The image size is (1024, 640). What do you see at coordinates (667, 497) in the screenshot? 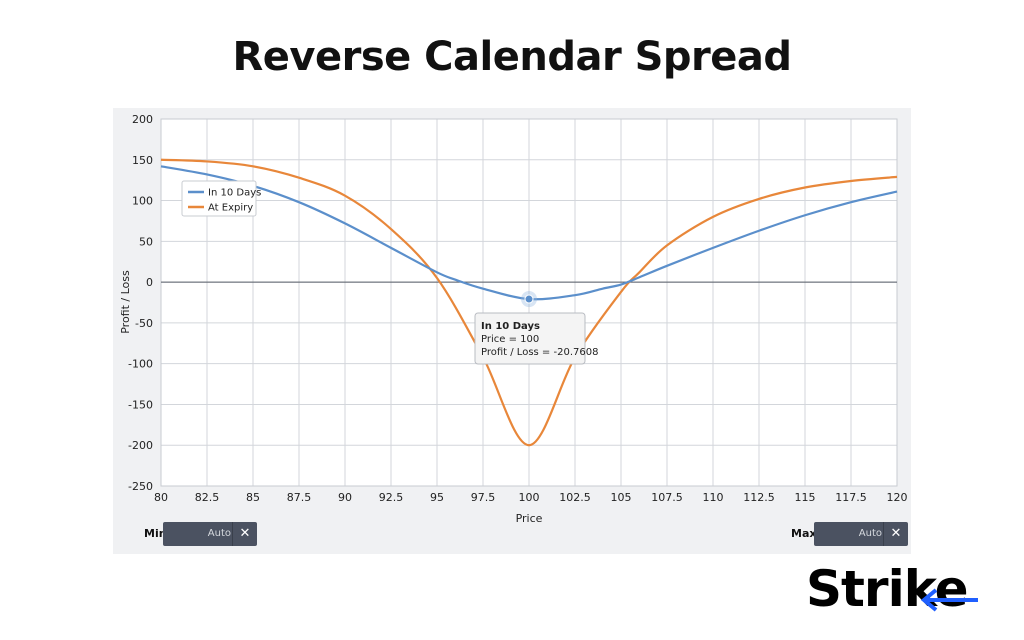
I see `x-tick-label: 107.5` at bounding box center [667, 497].